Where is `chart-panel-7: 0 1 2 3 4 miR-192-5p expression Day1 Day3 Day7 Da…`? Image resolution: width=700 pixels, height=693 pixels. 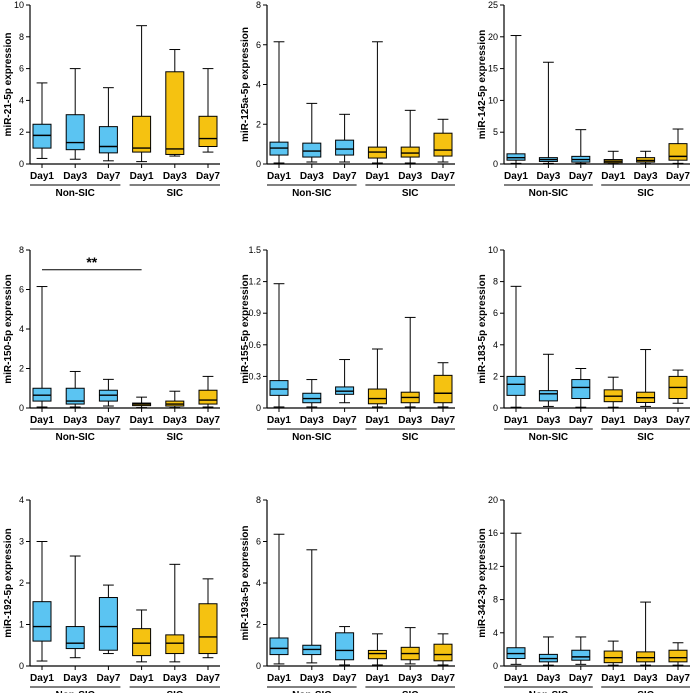 chart-panel-7: 0 1 2 3 4 miR-192-5p expression Day1 Day3 Day7 Da… is located at coordinates (111, 594).